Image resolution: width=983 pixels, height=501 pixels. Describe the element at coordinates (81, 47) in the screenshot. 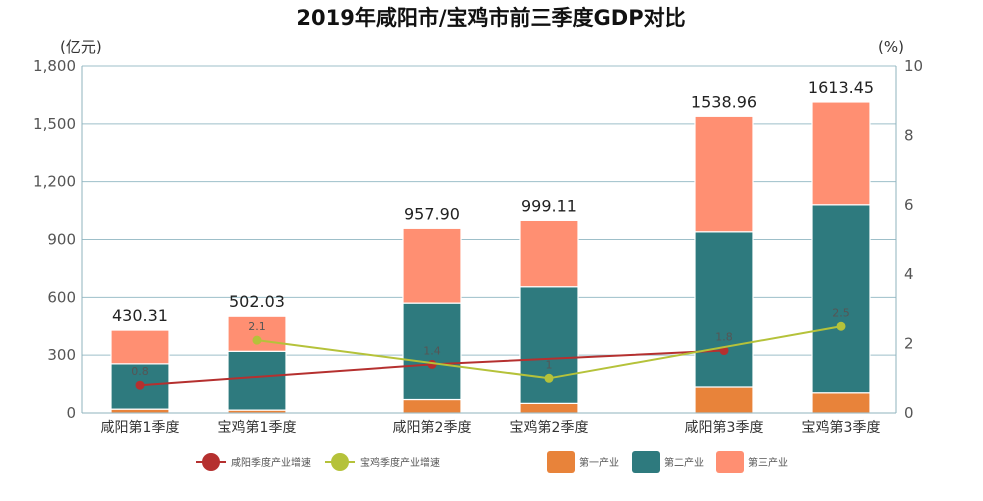

I see `y-axis-unit: (亿元)` at that location.